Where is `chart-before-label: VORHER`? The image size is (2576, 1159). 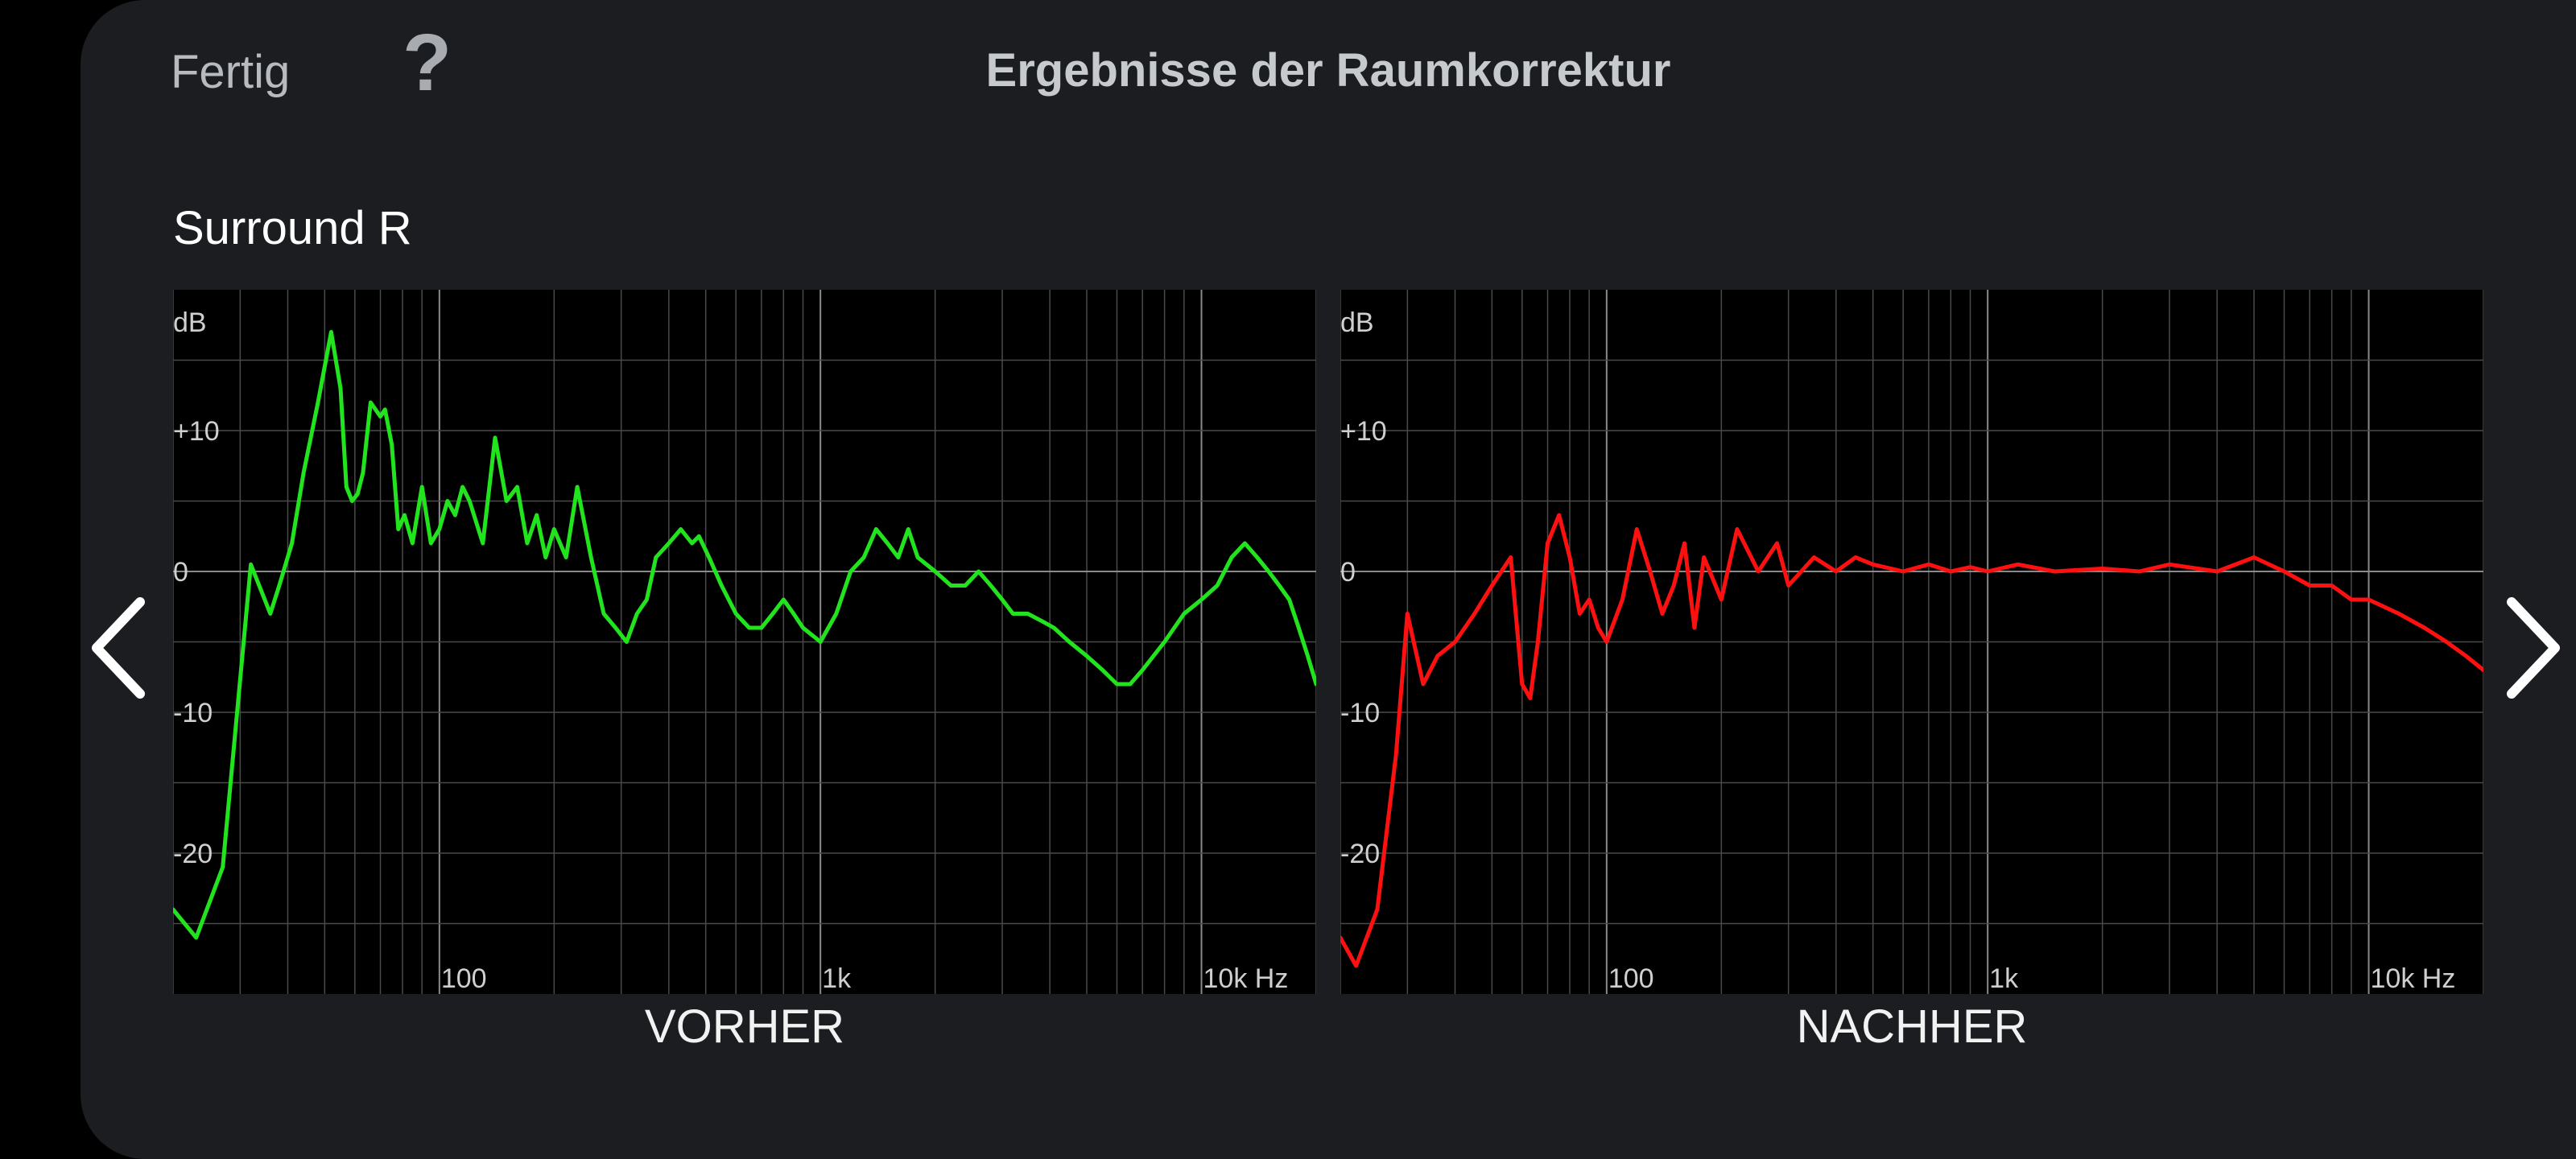
chart-before-label: VORHER is located at coordinates (744, 1026).